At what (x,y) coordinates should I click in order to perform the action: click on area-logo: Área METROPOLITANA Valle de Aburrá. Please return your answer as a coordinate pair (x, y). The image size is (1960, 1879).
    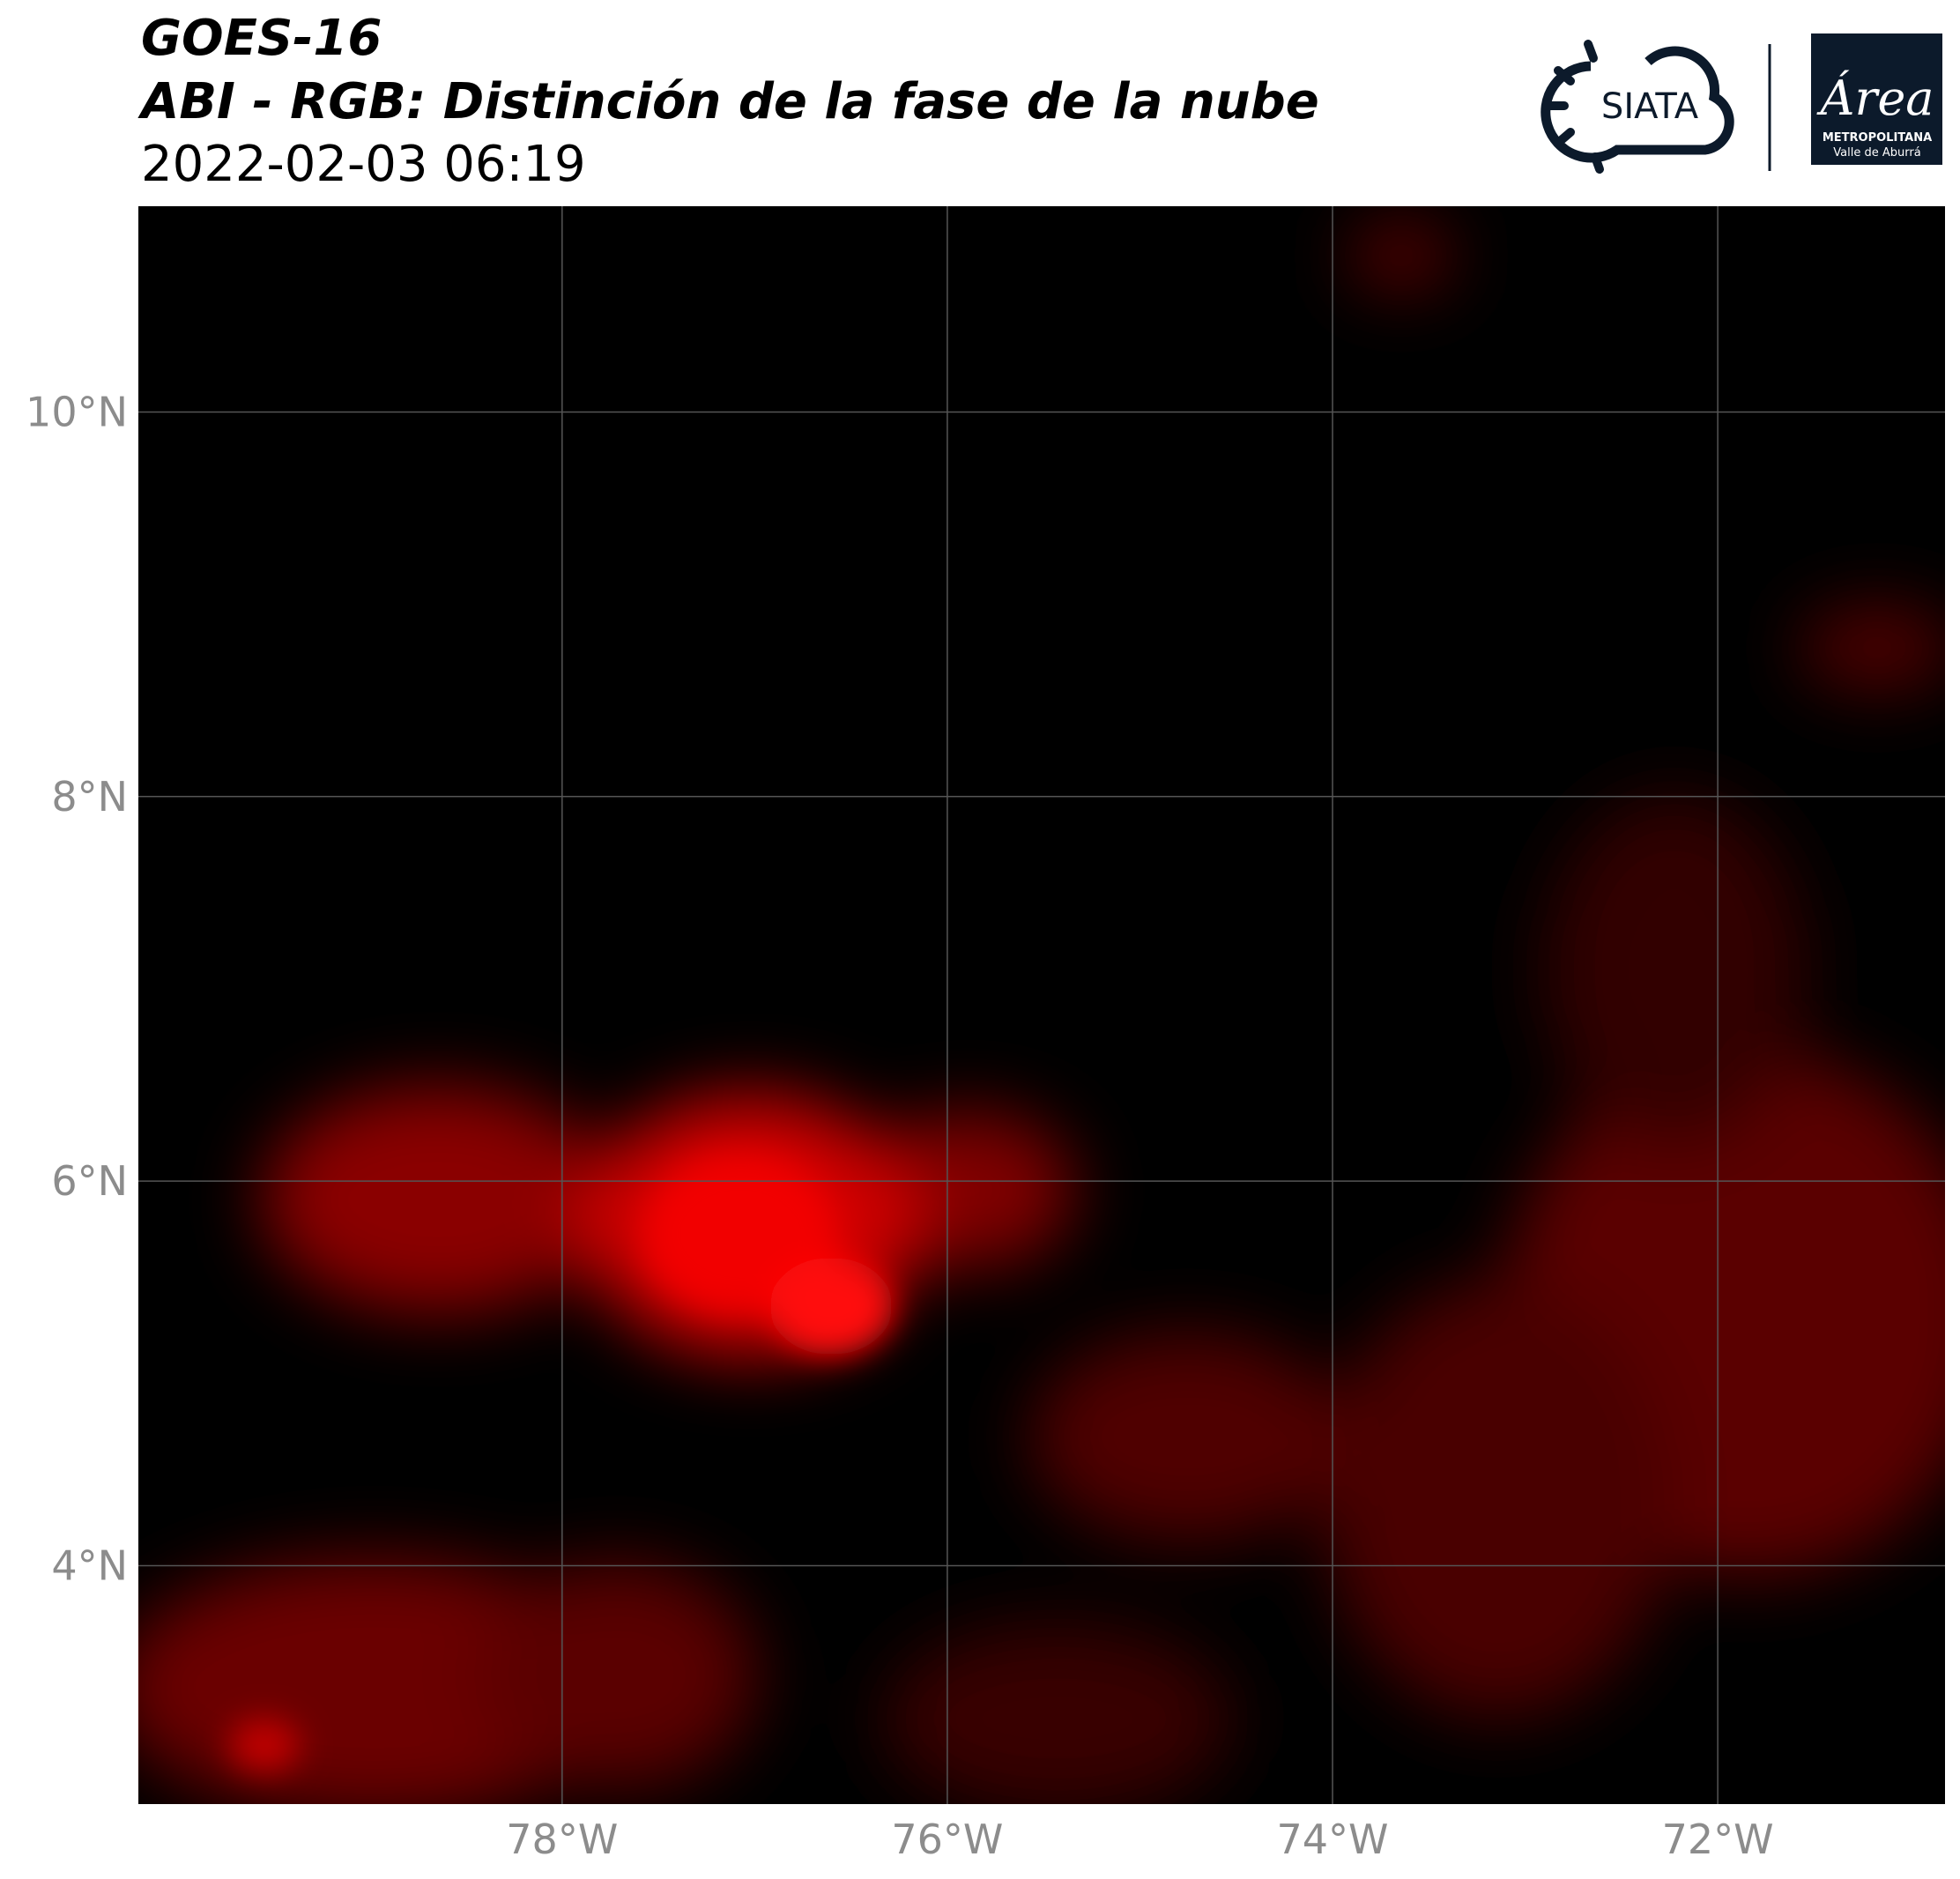
    Looking at the image, I should click on (1876, 99).